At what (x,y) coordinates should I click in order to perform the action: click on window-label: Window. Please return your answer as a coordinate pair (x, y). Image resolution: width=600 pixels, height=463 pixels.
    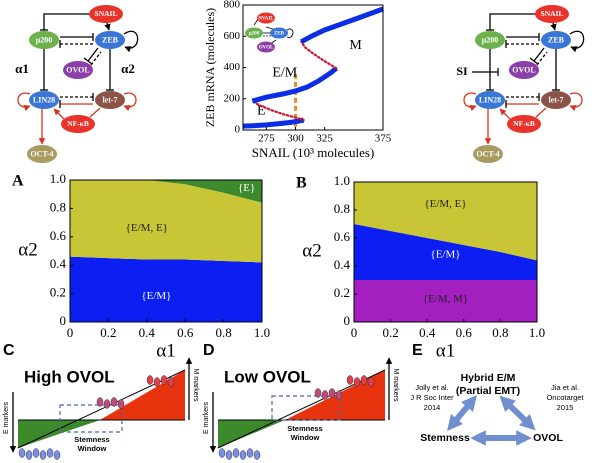
    Looking at the image, I should click on (92, 448).